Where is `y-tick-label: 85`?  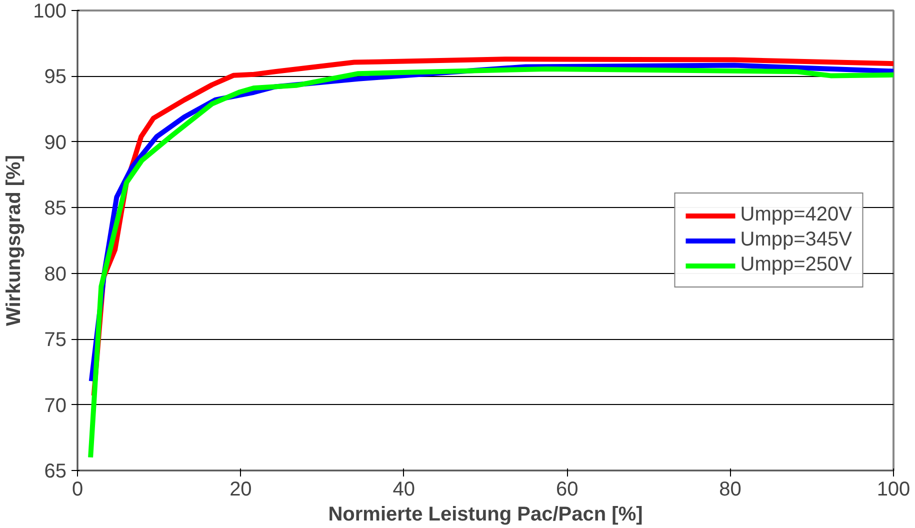 y-tick-label: 85 is located at coordinates (55, 209).